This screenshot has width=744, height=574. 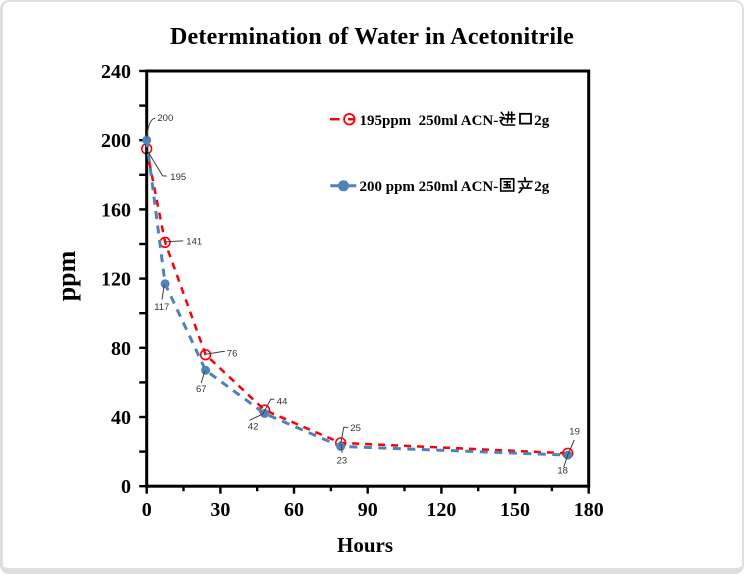 I want to click on svg-text: 19, so click(x=574, y=432).